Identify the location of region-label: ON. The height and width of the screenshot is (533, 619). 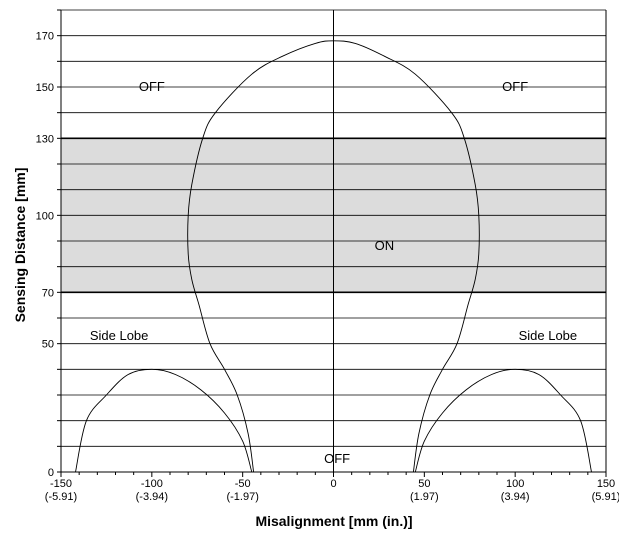
(385, 245).